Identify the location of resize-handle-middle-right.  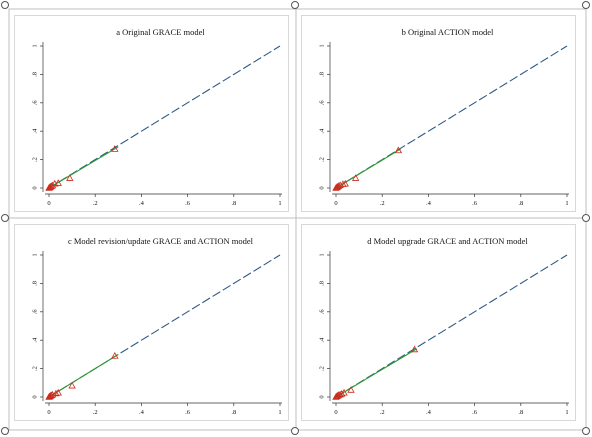
(586, 218).